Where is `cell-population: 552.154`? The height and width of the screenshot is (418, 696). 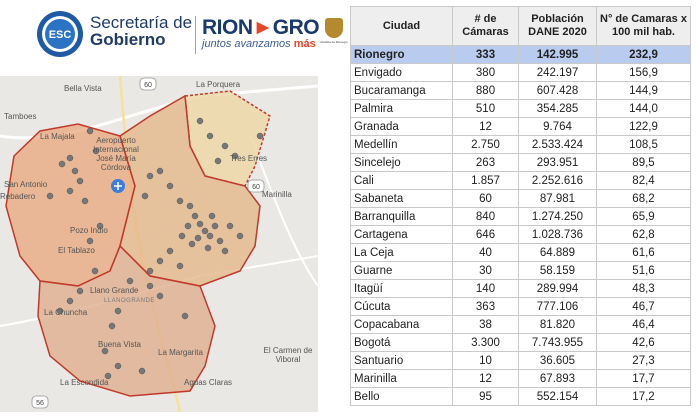 cell-population: 552.154 is located at coordinates (557, 396).